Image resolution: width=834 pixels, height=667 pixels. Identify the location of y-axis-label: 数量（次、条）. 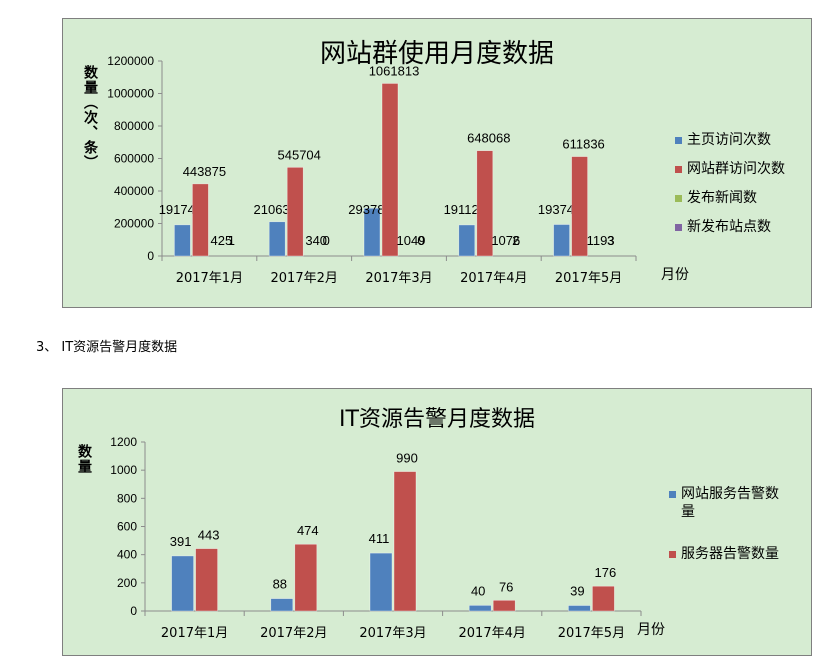
(90, 117).